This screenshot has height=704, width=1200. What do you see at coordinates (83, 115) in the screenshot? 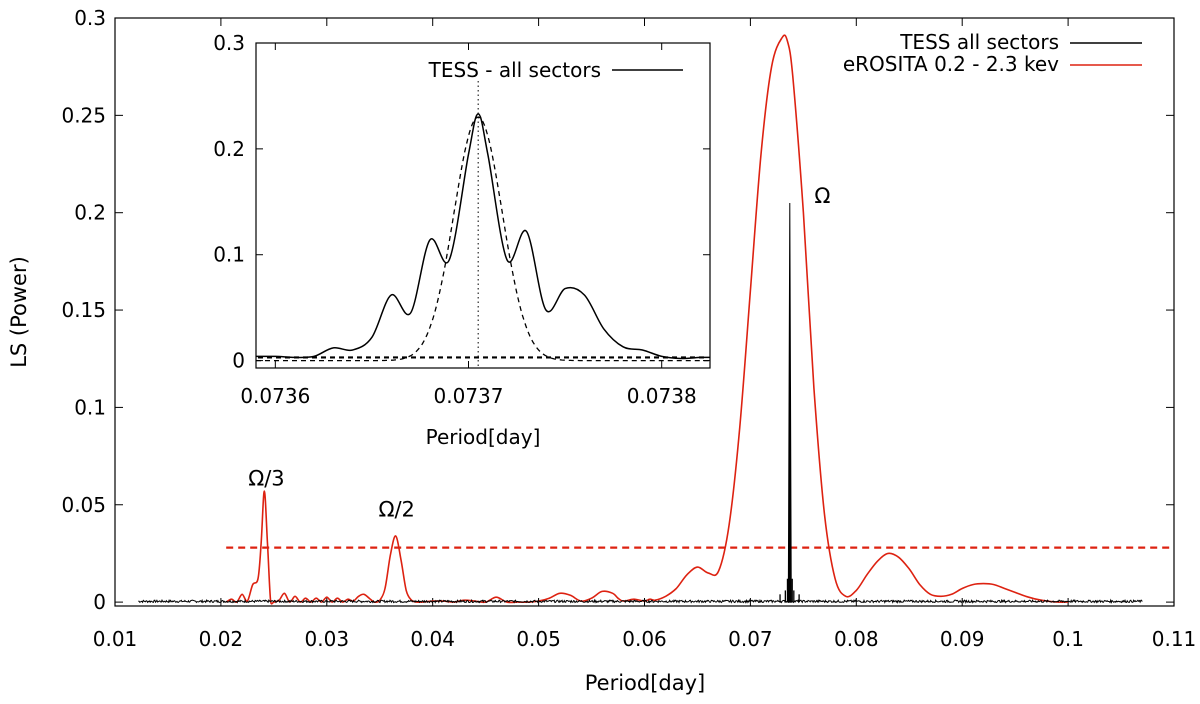
I see `main-y-tick-label: 0.25` at bounding box center [83, 115].